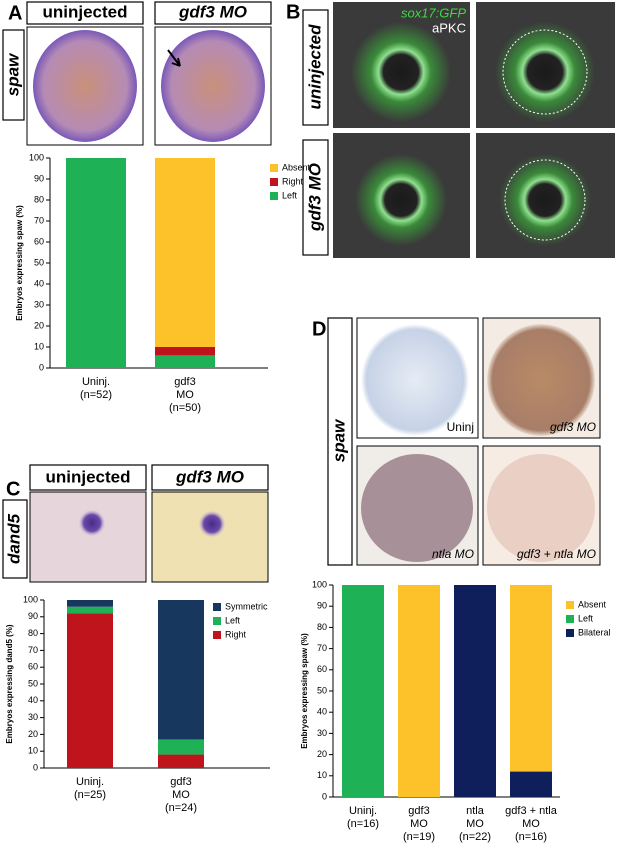 This screenshot has width=617, height=863. I want to click on spot, so click(92, 523).